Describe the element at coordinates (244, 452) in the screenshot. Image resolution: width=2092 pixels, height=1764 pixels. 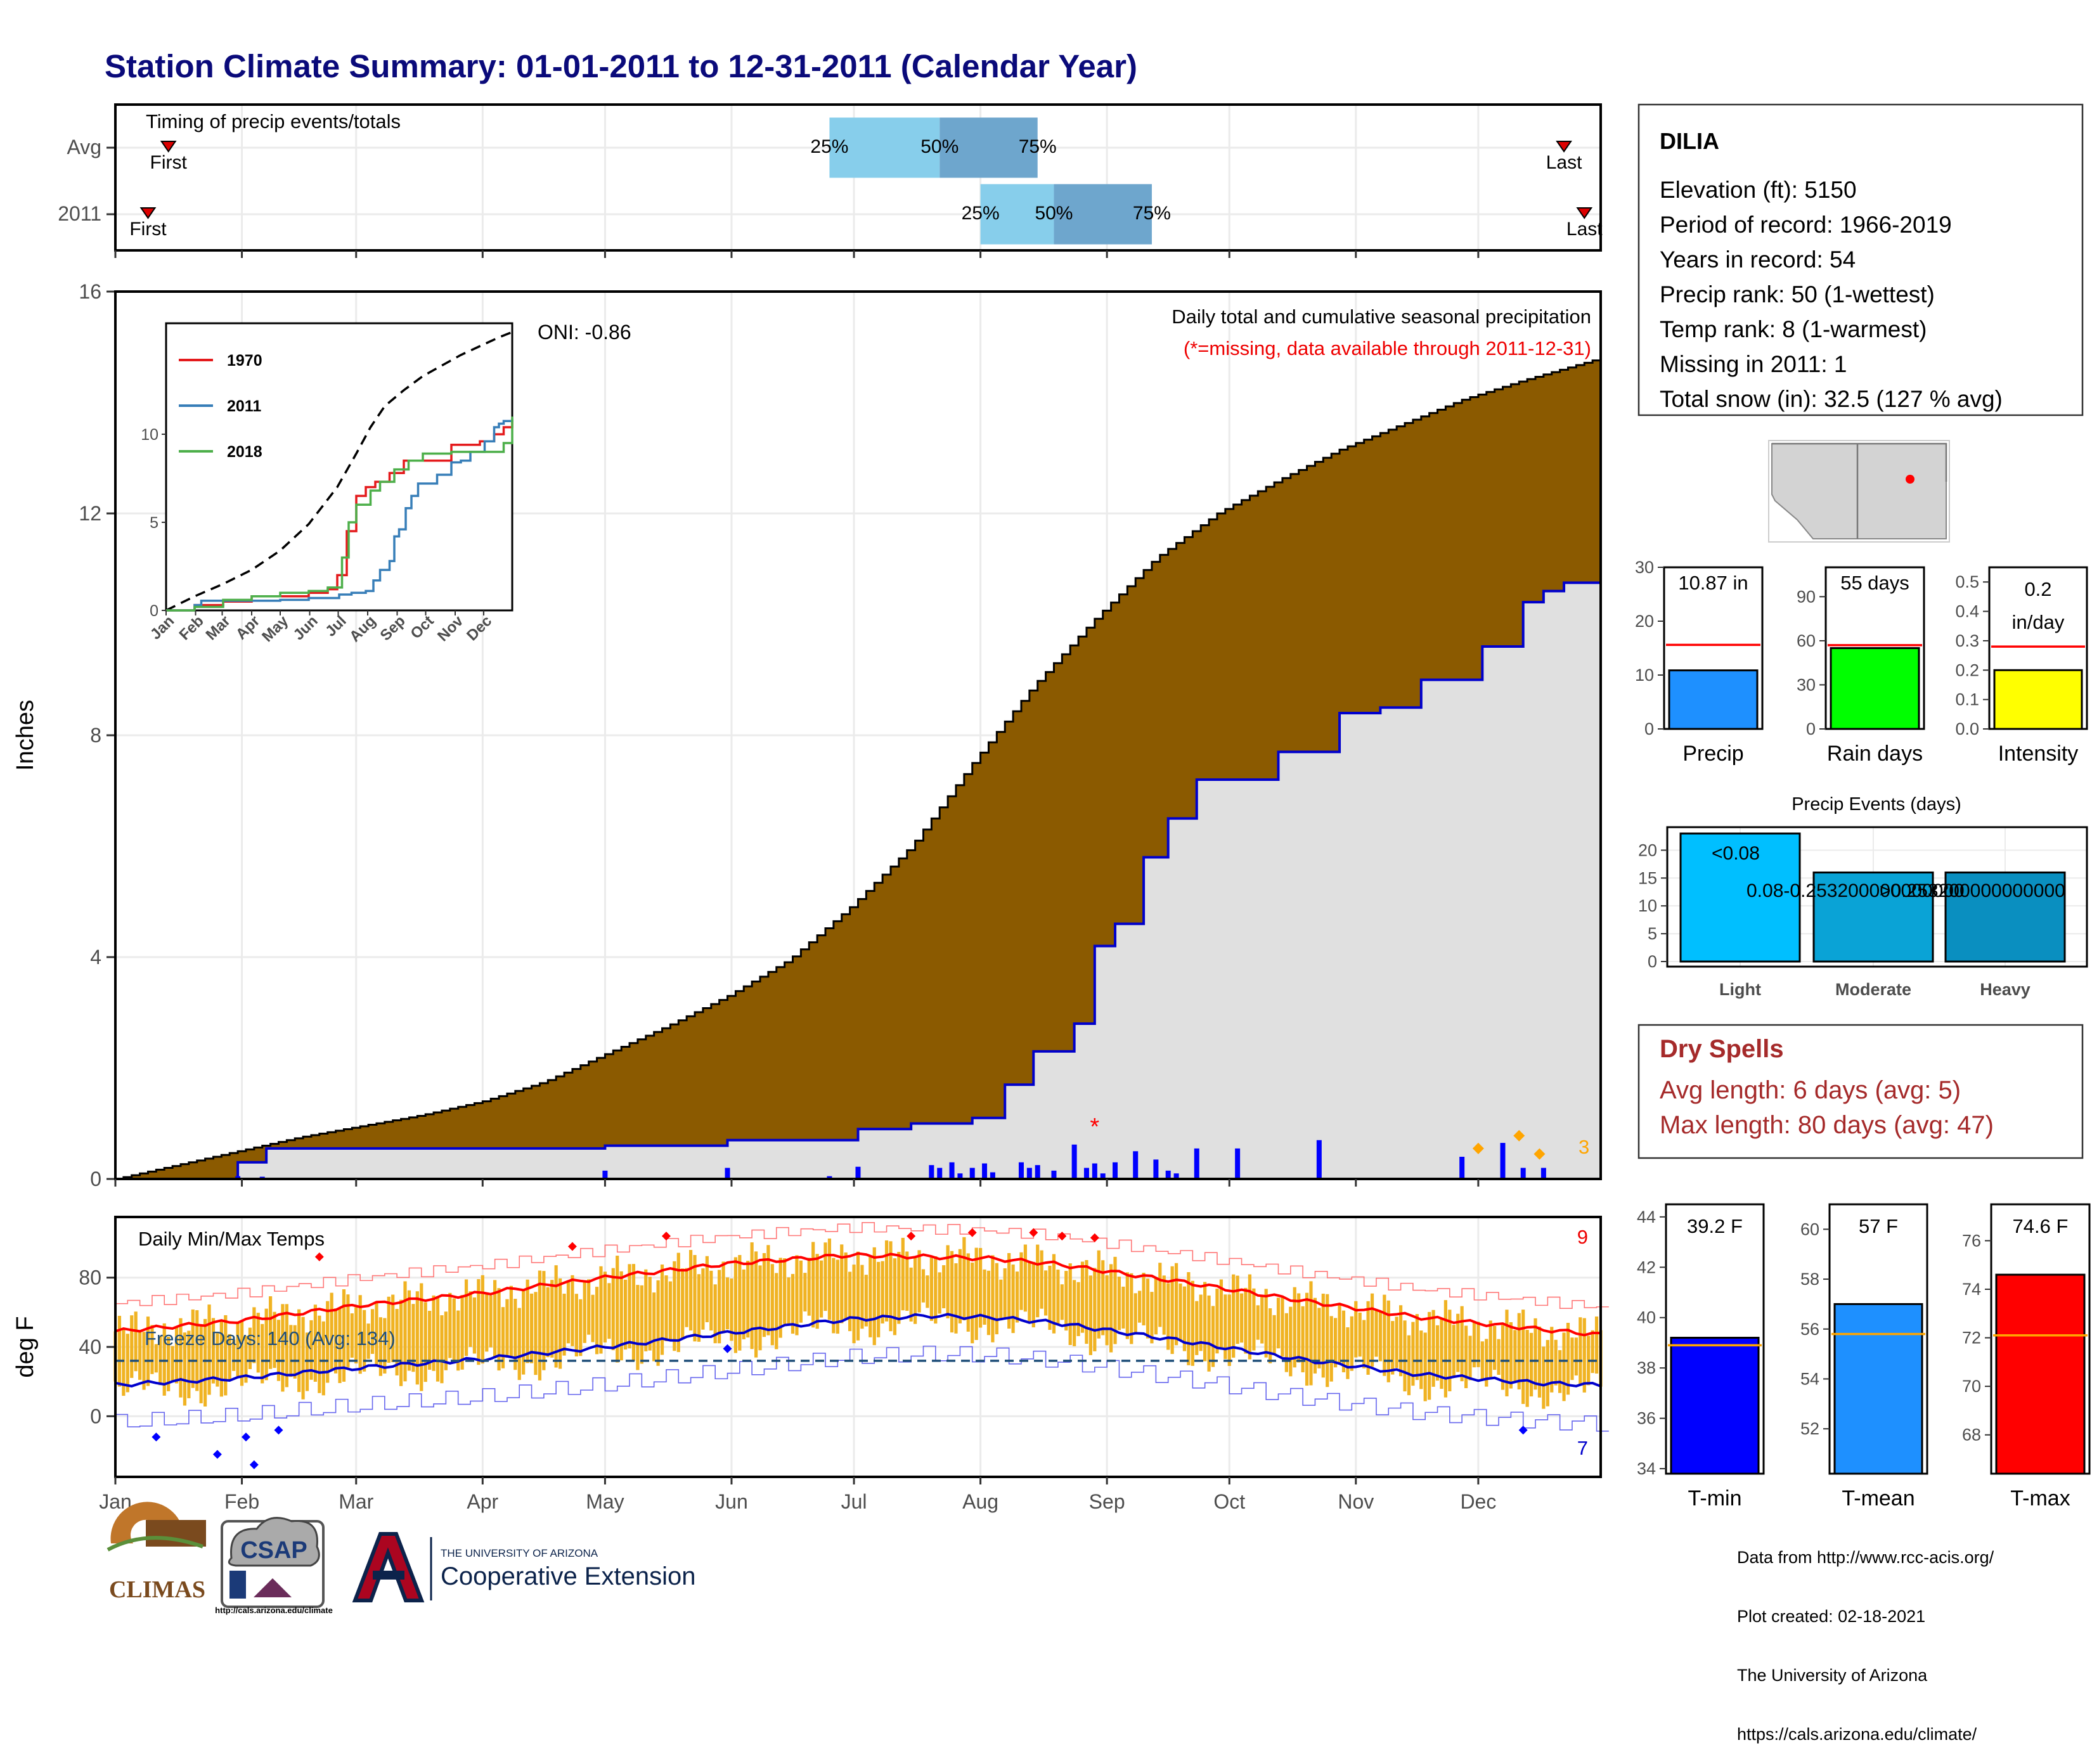
I see `inset-legend-label: 2018` at that location.